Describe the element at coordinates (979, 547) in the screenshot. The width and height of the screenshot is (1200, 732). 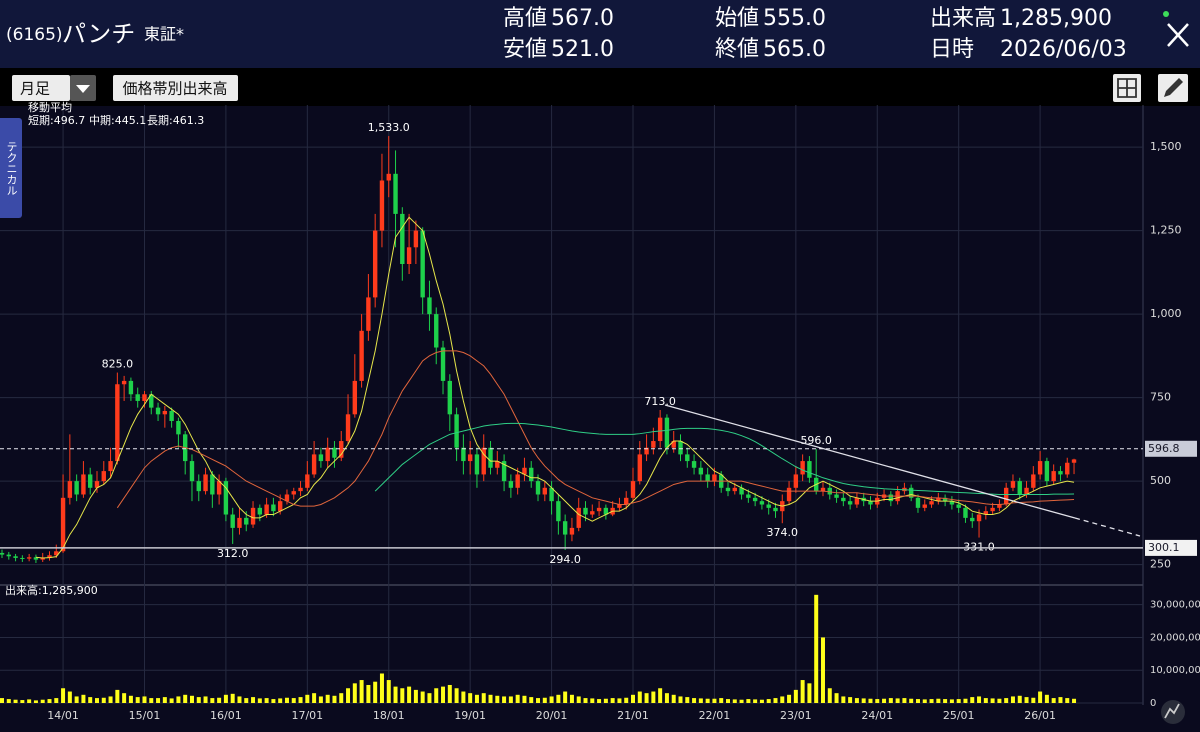
I see `low-label: 331.0` at that location.